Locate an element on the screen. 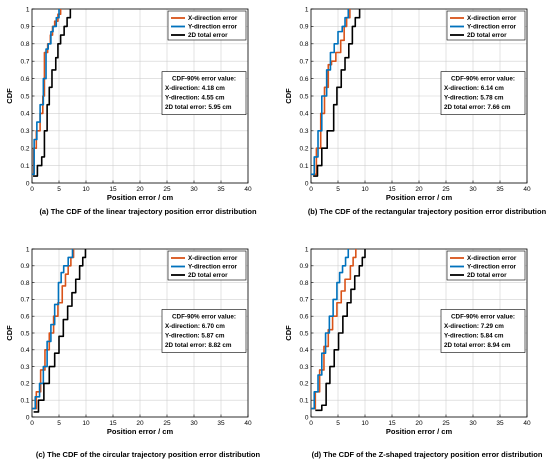 The image size is (550, 464). axes-frame is located at coordinates (140, 333).